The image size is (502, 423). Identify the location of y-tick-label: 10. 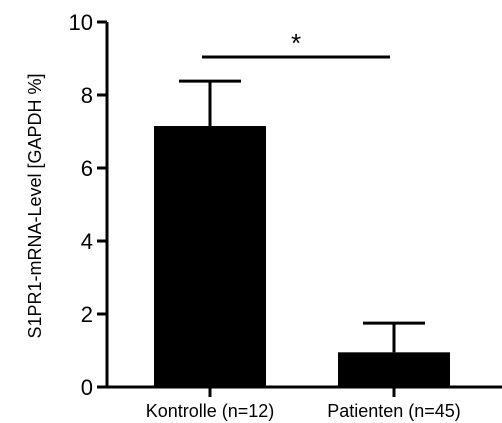
(81, 22).